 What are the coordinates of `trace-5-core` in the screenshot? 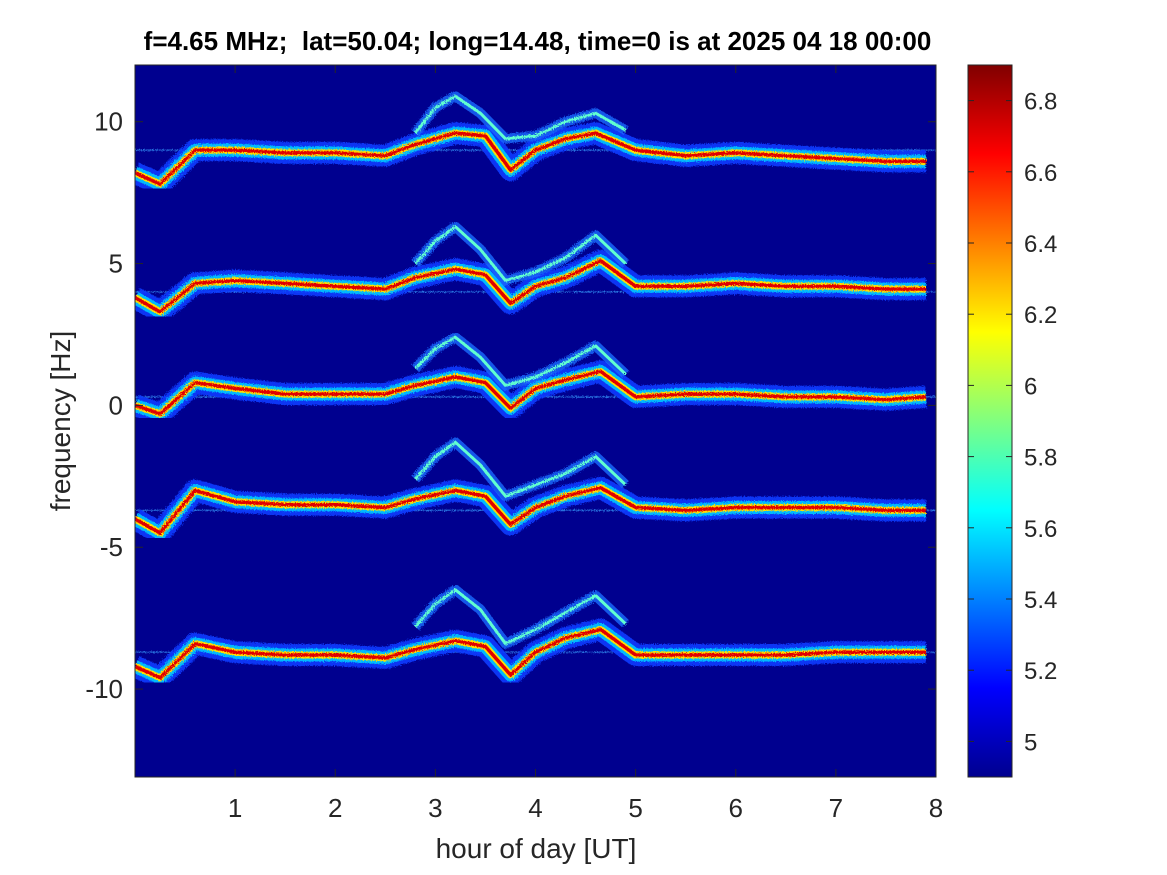 It's located at (530, 653).